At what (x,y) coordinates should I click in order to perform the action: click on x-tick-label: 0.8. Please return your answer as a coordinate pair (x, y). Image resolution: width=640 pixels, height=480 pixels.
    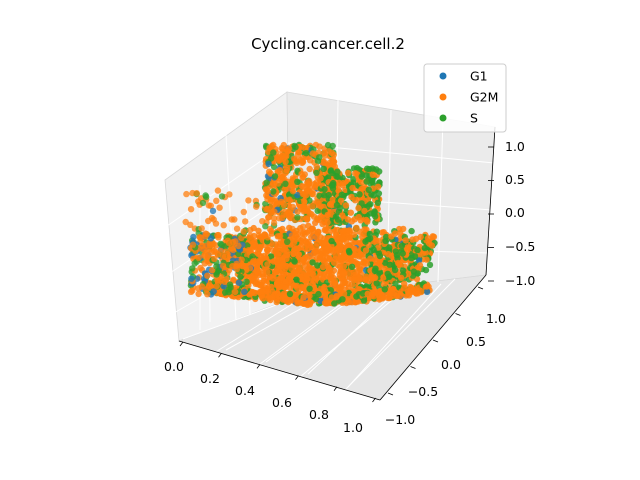
    Looking at the image, I should click on (319, 414).